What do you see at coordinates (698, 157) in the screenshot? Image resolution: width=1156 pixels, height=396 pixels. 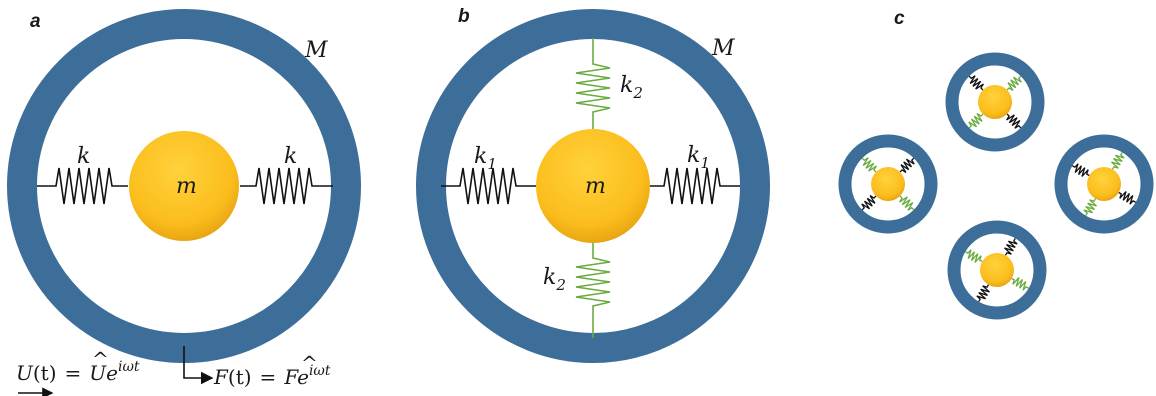 I see `spring-k1-right-label: k1` at bounding box center [698, 157].